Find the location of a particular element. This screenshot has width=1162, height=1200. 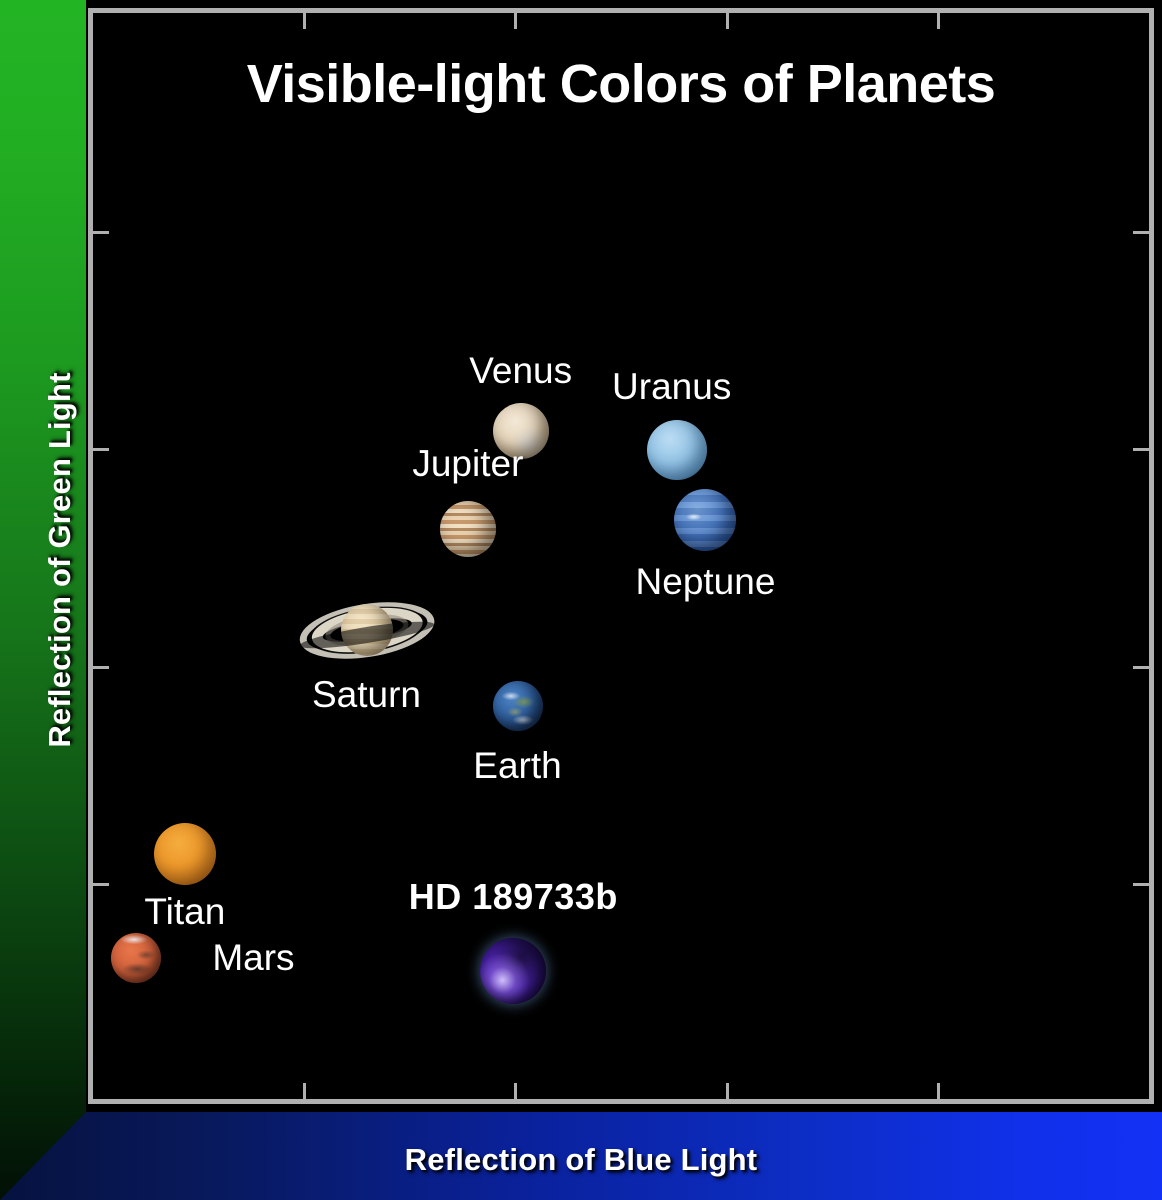

point-label-venus: Venus is located at coordinates (521, 371).